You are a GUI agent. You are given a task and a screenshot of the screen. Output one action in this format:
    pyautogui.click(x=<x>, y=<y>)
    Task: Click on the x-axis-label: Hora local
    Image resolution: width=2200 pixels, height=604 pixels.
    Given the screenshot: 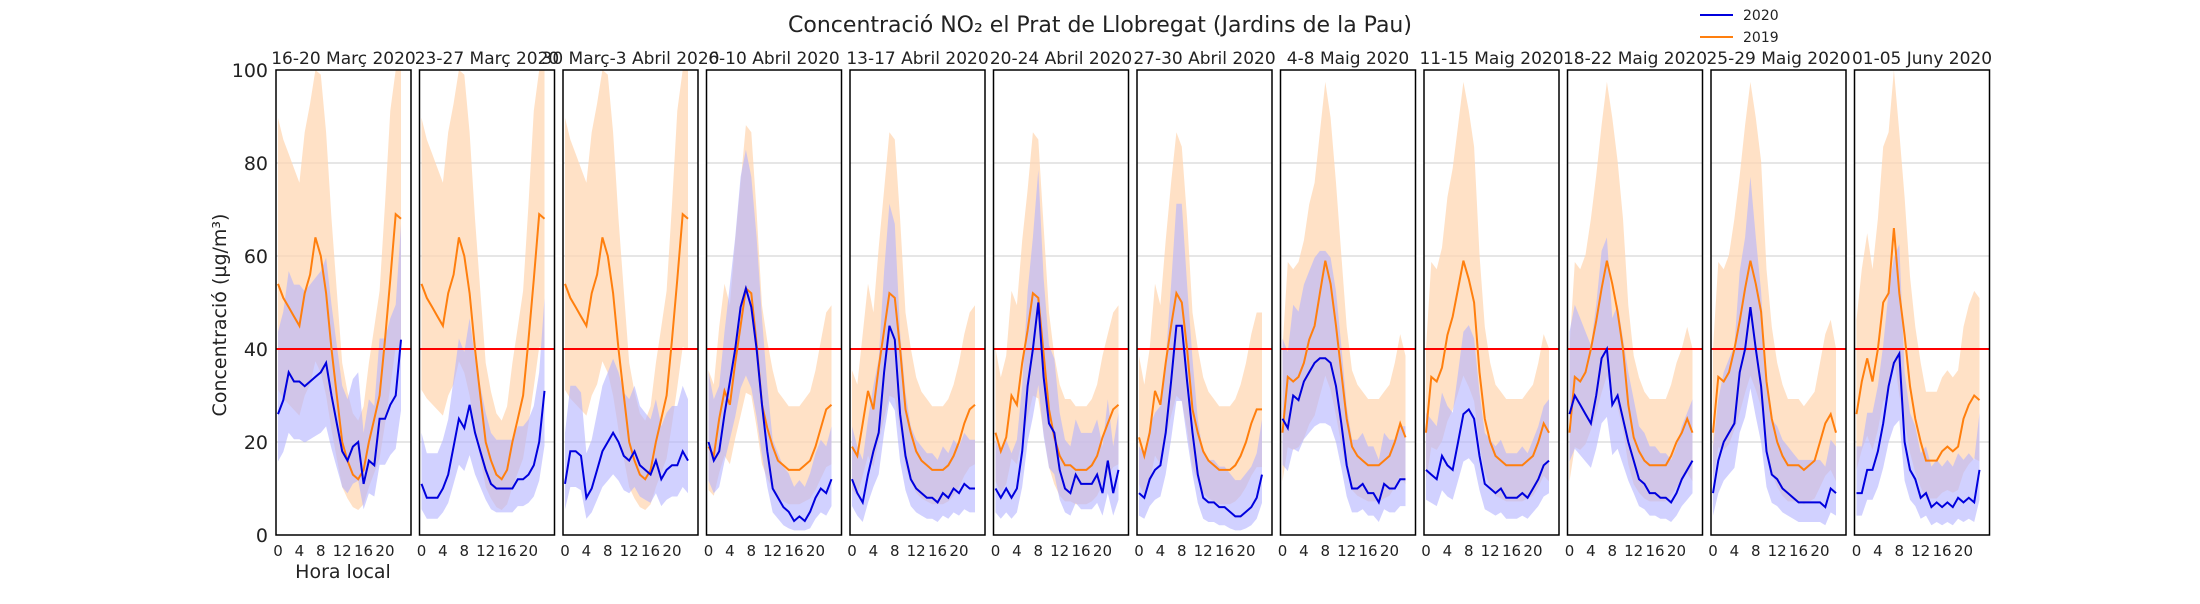 What is the action you would take?
    pyautogui.click(x=343, y=572)
    